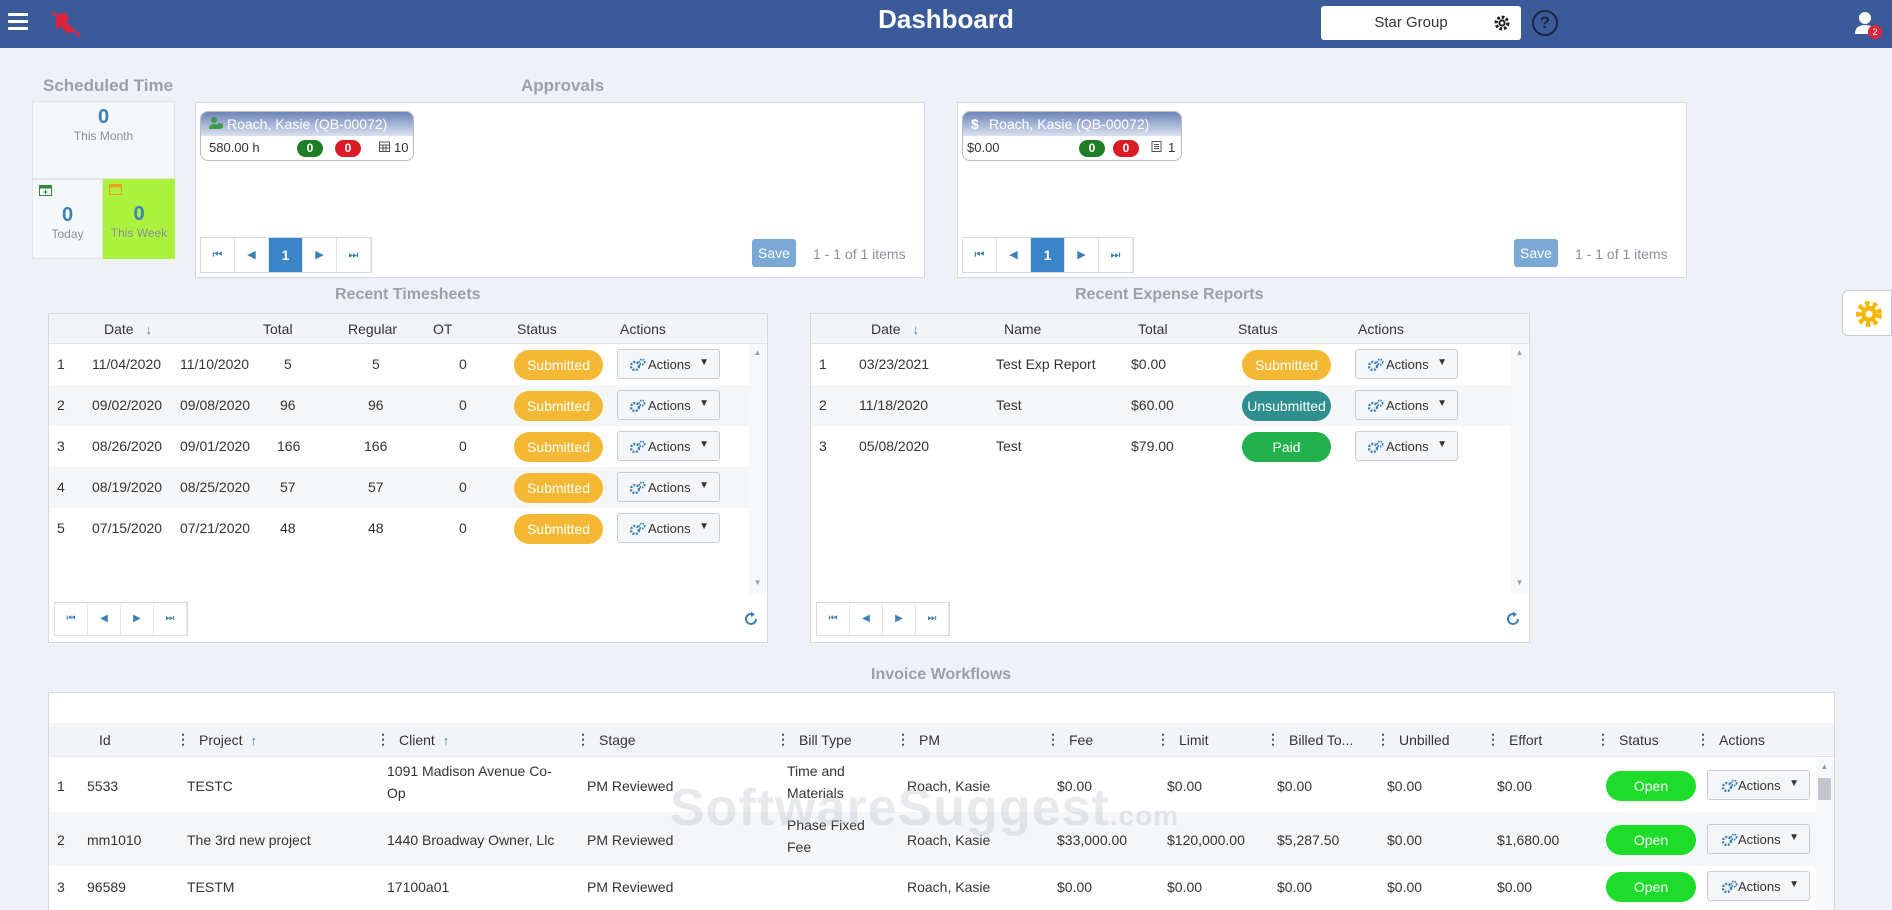 The image size is (1892, 910). Describe the element at coordinates (1194, 740) in the screenshot. I see `column-limit: Limit` at that location.